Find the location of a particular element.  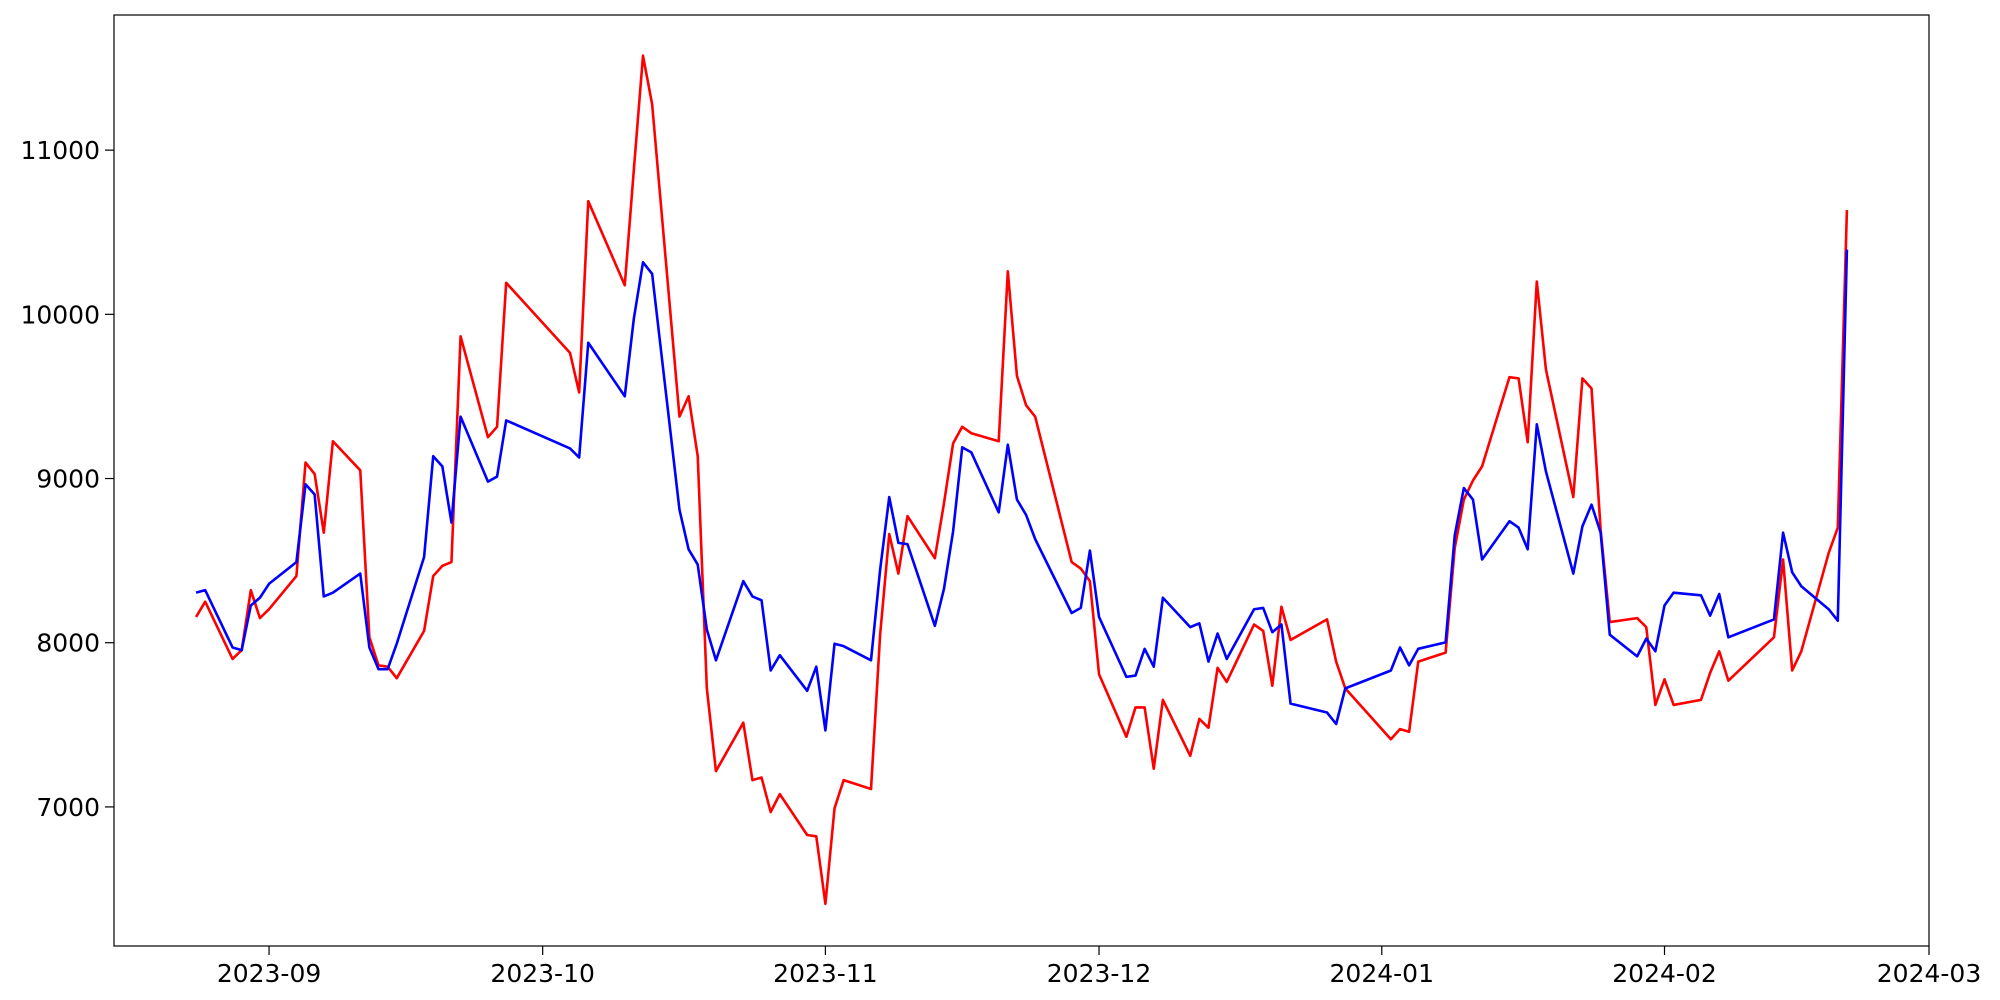

x-tick-label: 2023-09 is located at coordinates (269, 973).